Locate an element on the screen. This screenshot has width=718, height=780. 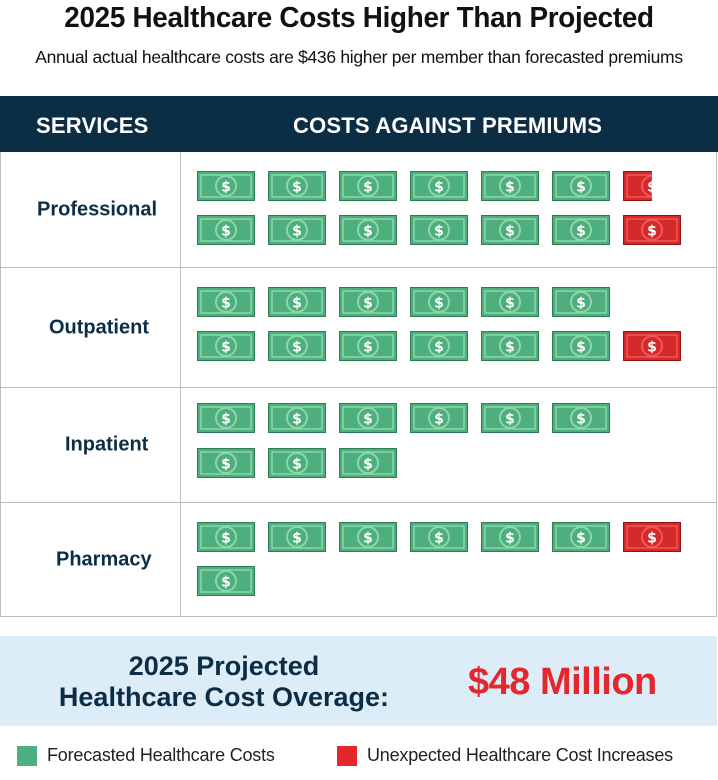
legend-swatch-unexpected is located at coordinates (347, 756).